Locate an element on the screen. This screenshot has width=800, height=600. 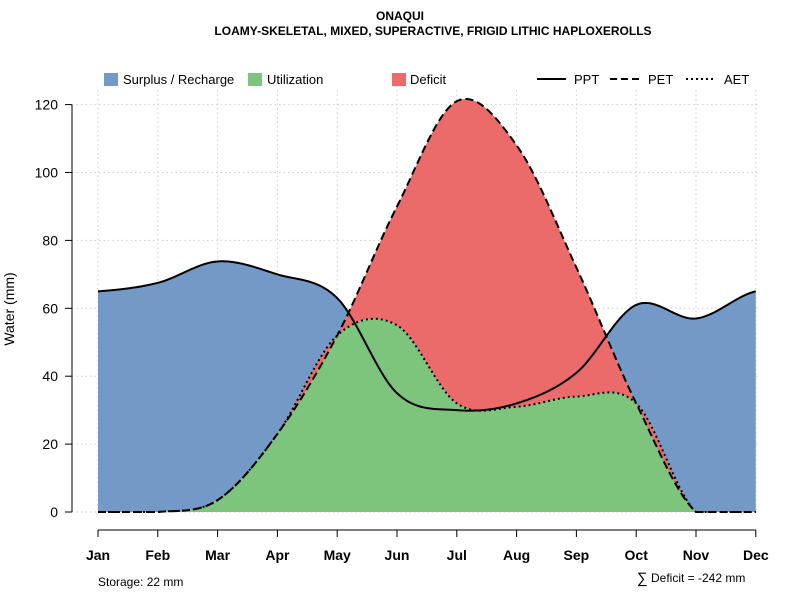
x-tick-label-mar: Mar is located at coordinates (217, 555).